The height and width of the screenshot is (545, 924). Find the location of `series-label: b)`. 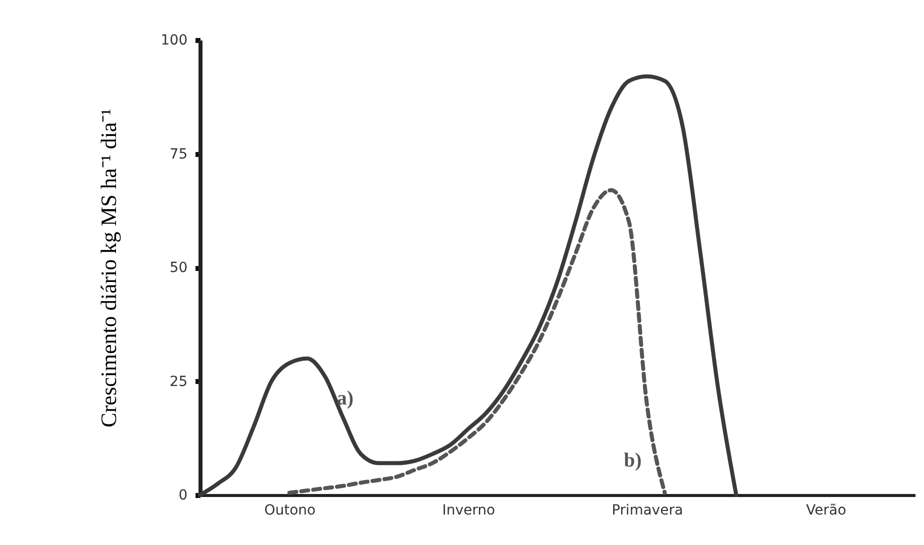

series-label: b) is located at coordinates (633, 461).